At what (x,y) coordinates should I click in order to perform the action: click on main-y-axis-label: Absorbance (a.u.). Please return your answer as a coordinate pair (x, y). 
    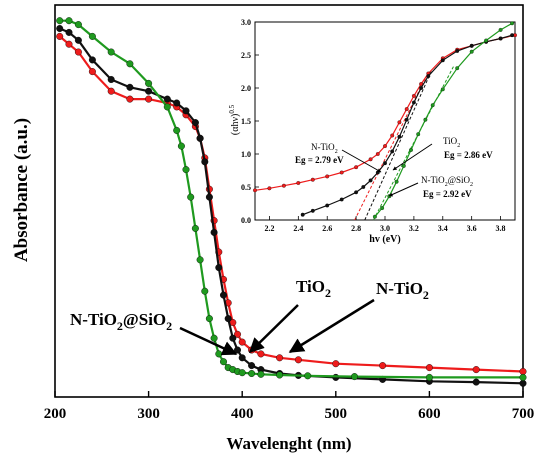
    Looking at the image, I should click on (21, 190).